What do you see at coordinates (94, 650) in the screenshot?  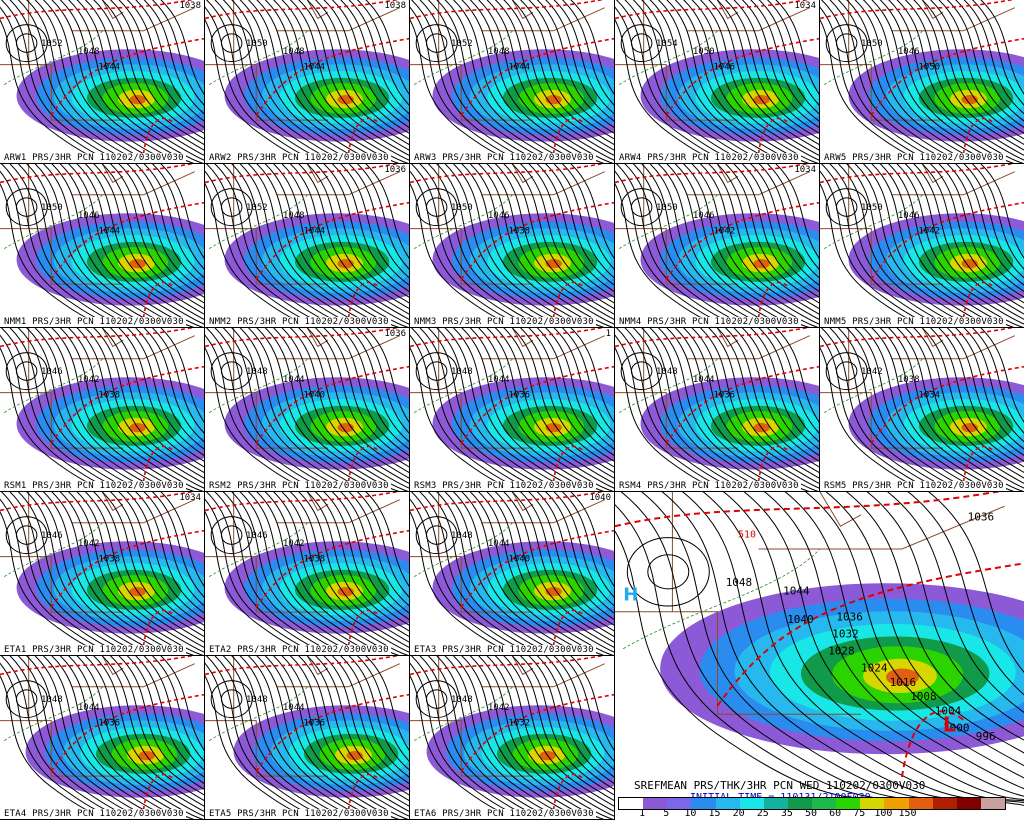 I see `panel-label: ETA1 PRS/3HR PCN 110202/0300V030` at bounding box center [94, 650].